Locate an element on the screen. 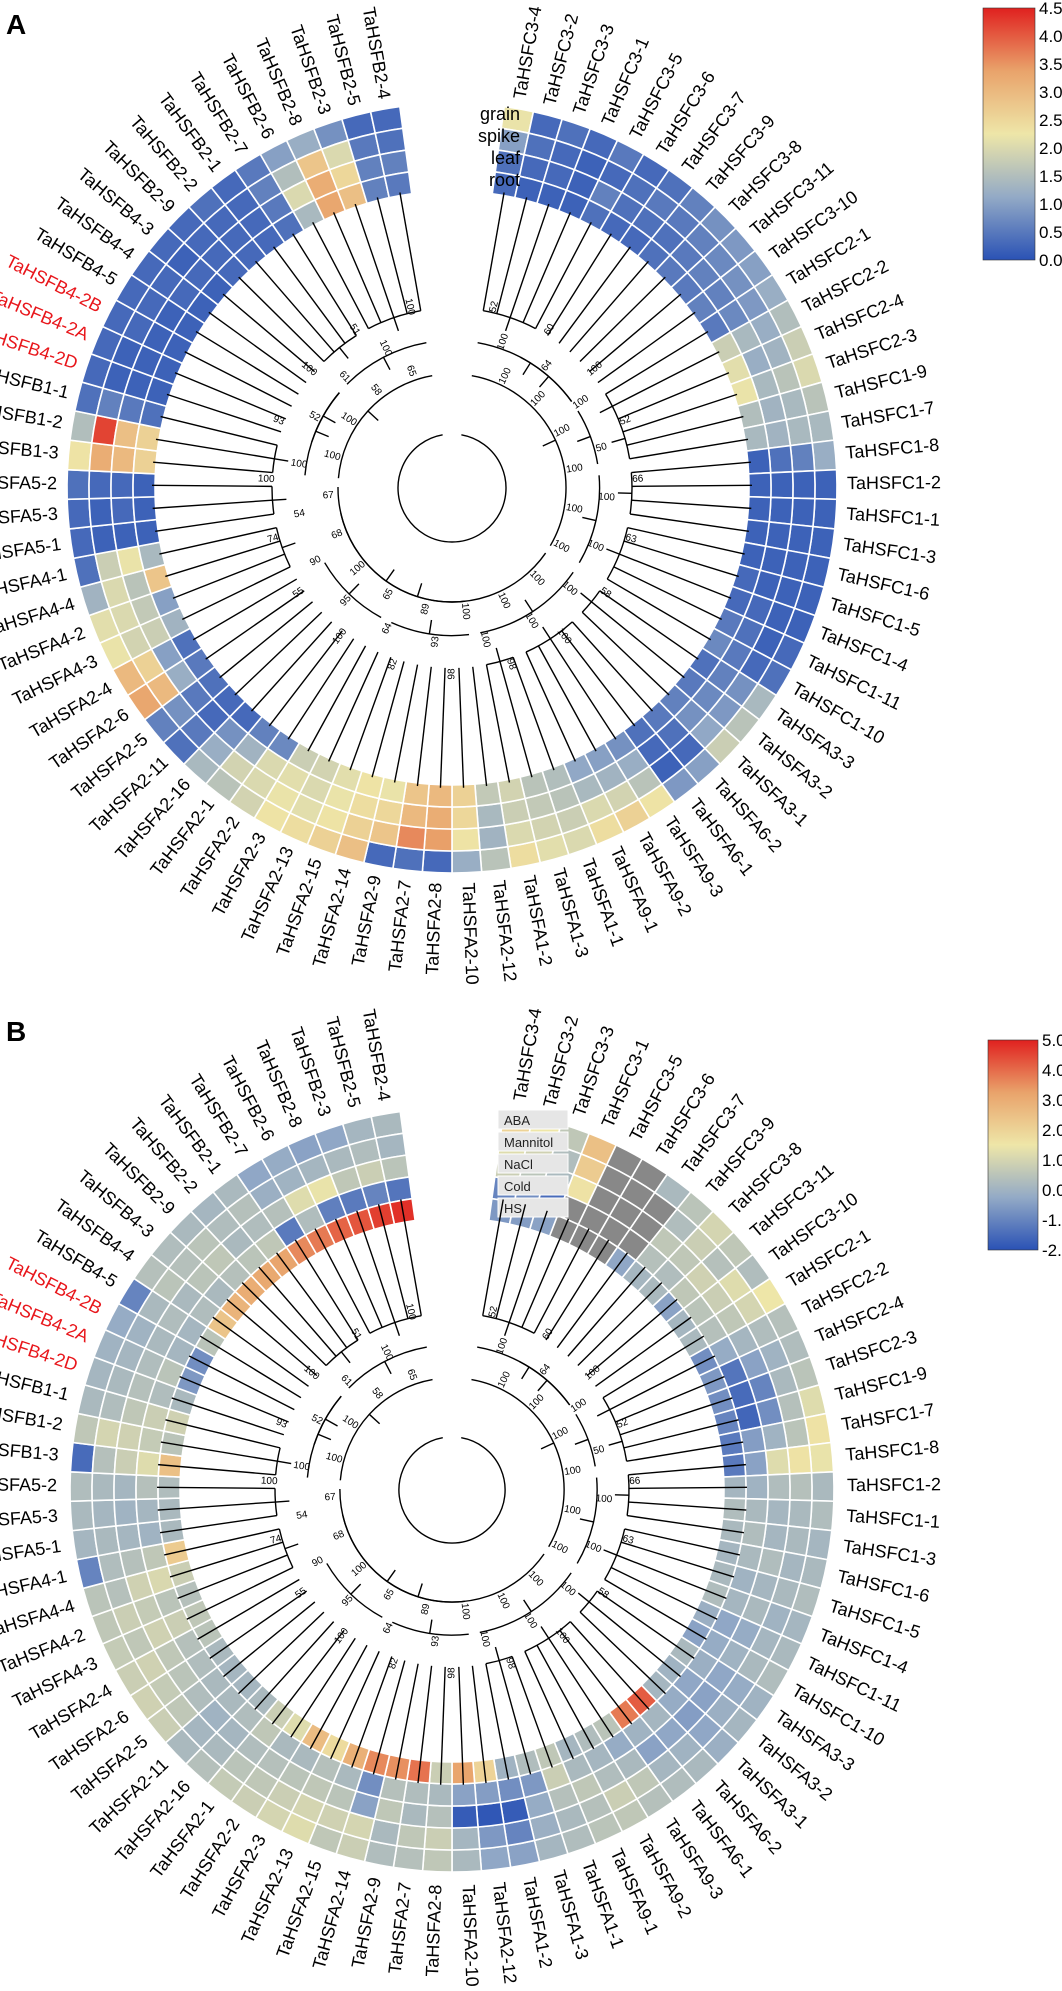 The image size is (1062, 1991). colorbar-gradient is located at coordinates (1013, 1145).